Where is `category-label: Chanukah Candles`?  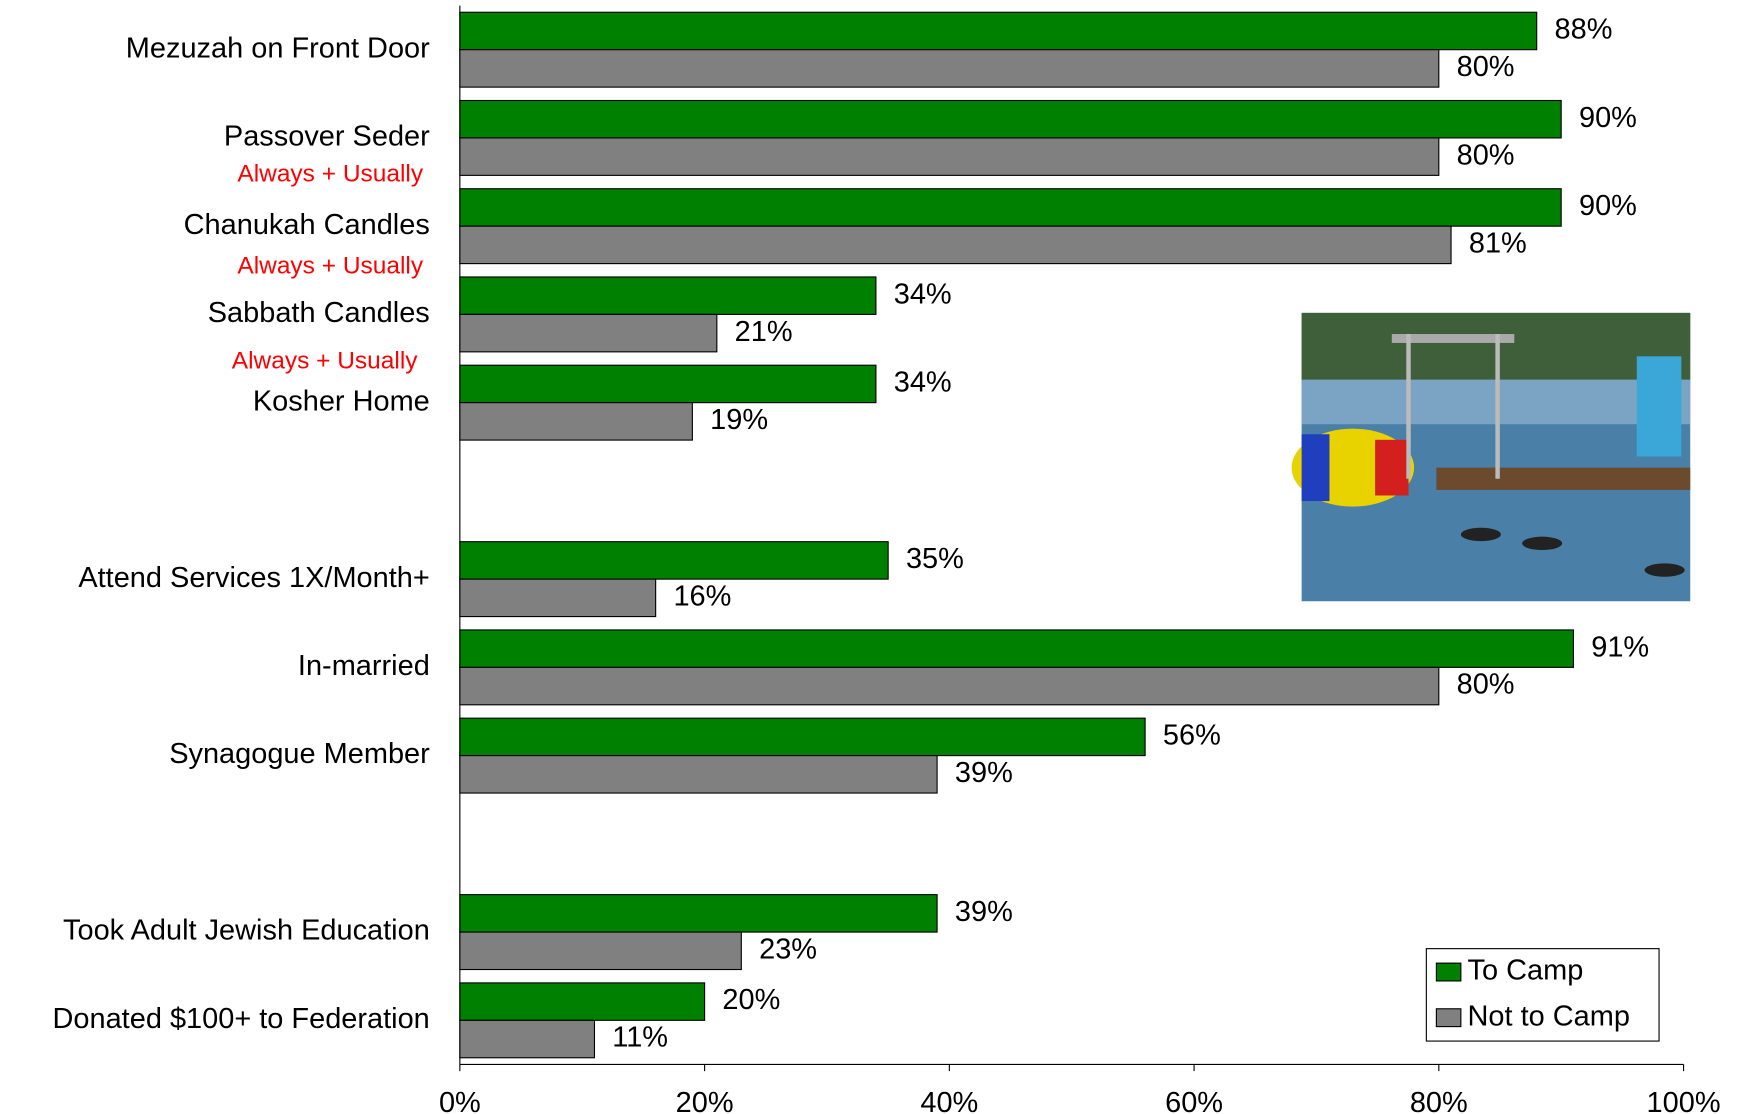 category-label: Chanukah Candles is located at coordinates (307, 225).